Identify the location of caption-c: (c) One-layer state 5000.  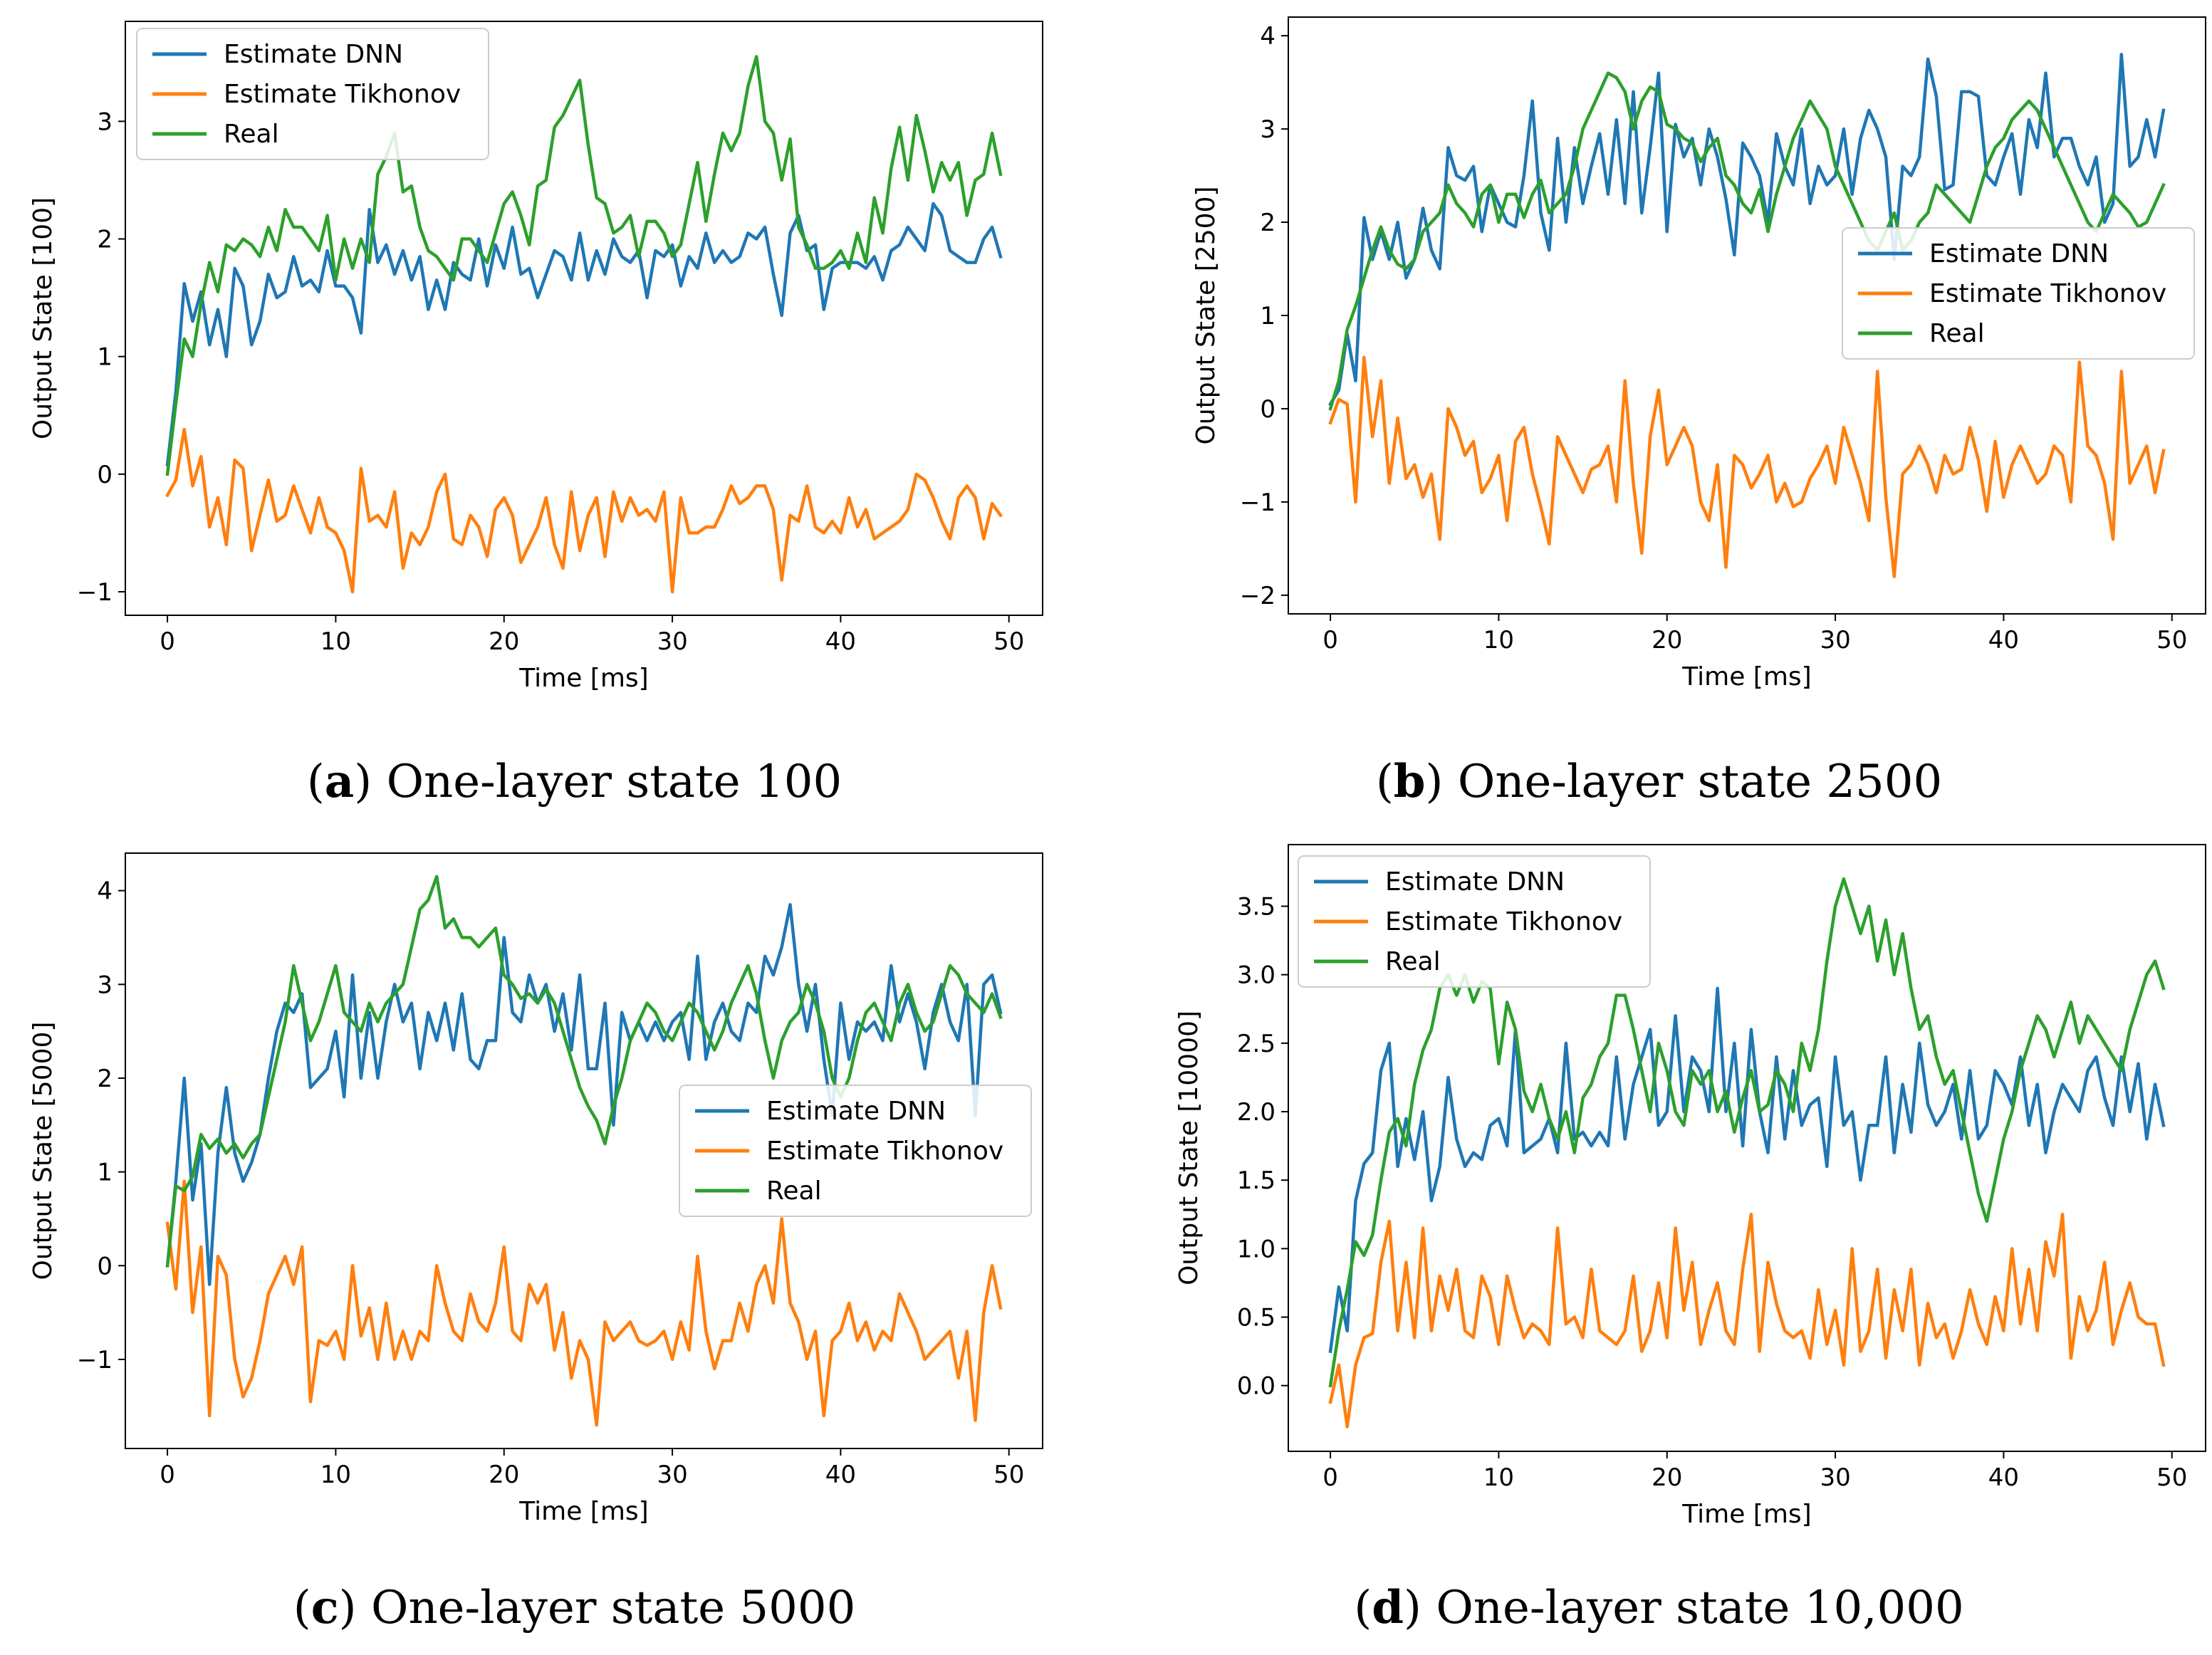
(574, 1607).